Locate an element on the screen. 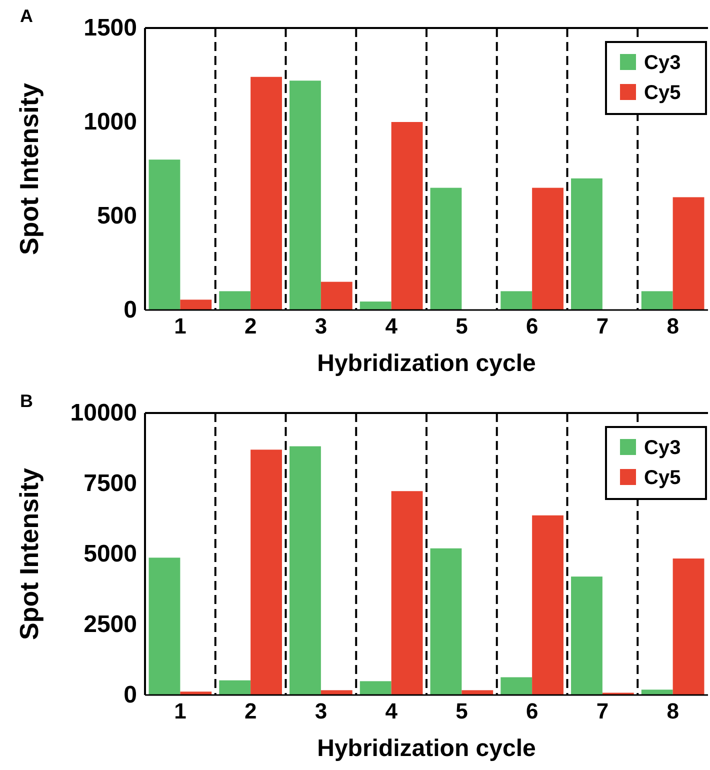 This screenshot has width=710, height=770. y-tick-label: 500 is located at coordinates (116, 216).